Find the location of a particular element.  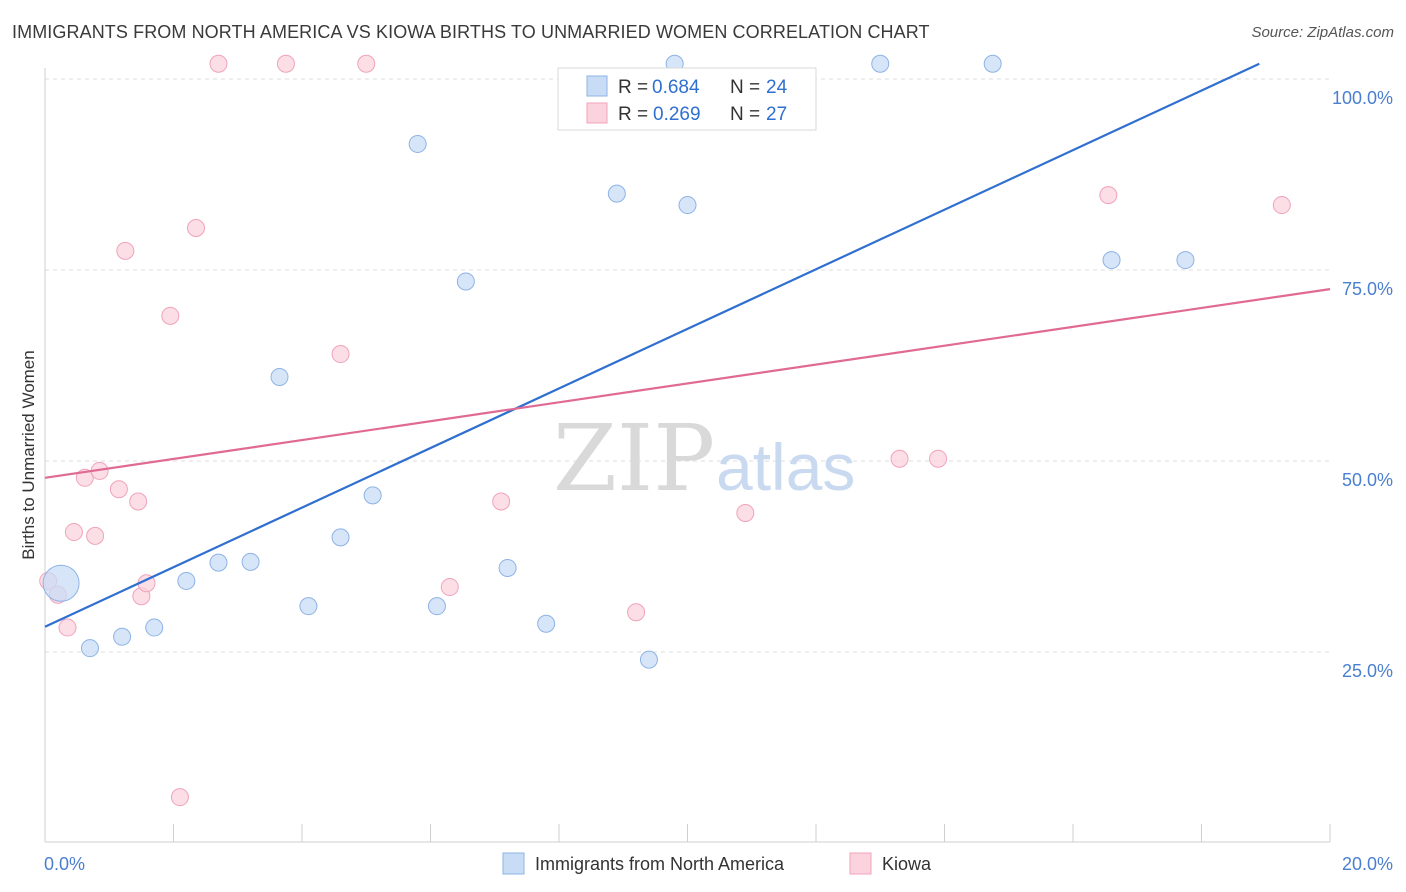

watermark-atlas: atlas is located at coordinates (785, 467).